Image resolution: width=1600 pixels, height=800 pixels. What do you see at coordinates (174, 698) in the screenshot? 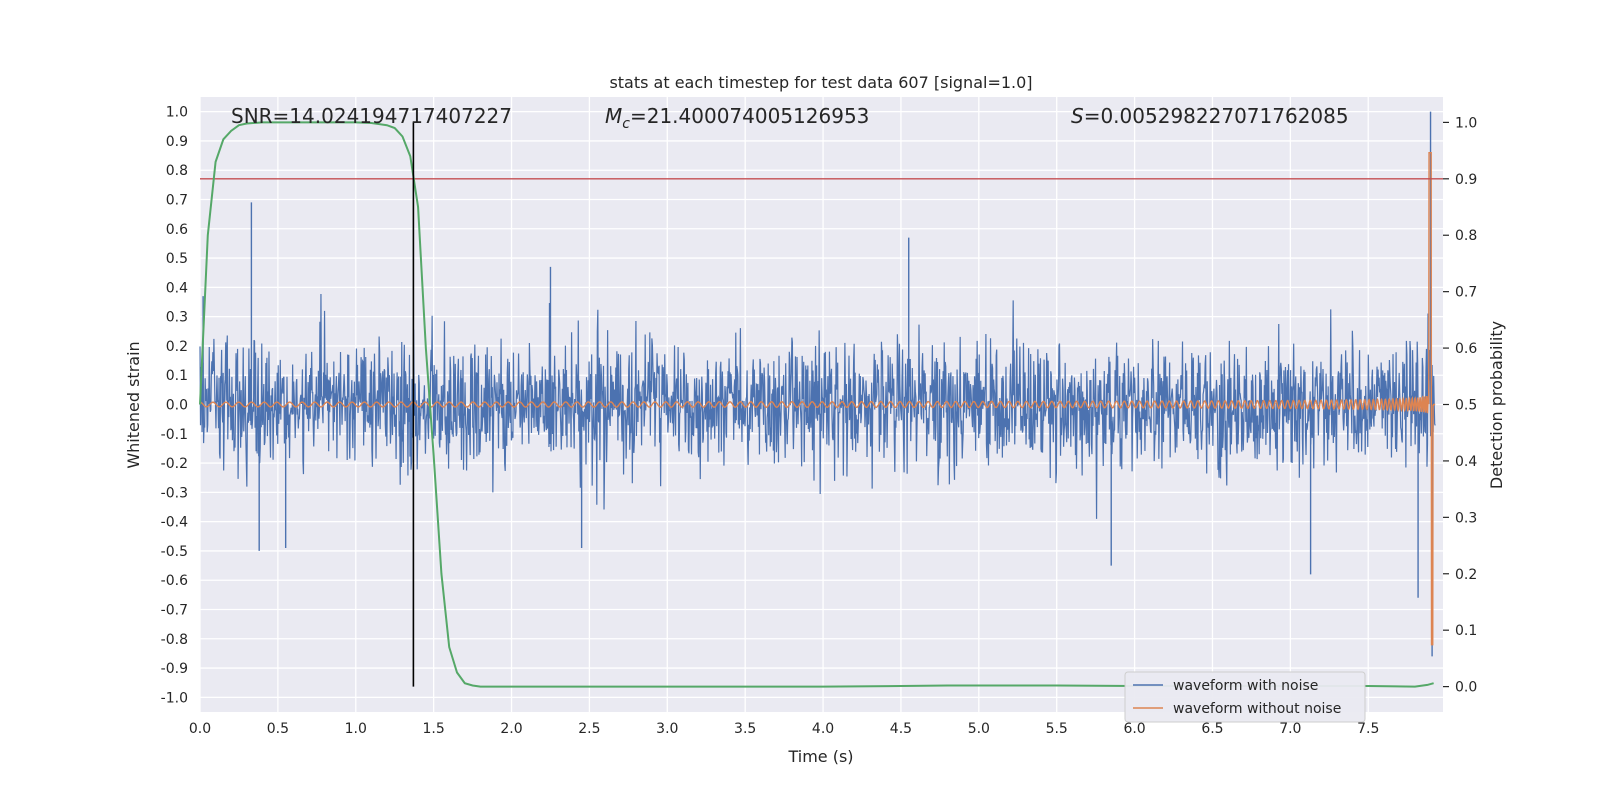
I see `y-tick-label: -1.0` at bounding box center [174, 698].